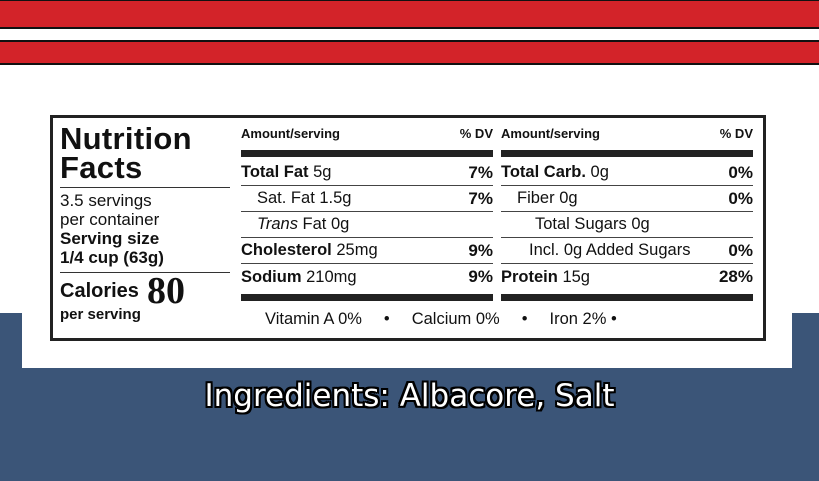 The image size is (819, 481). I want to click on nutrient-name: Total Sugars, so click(581, 224).